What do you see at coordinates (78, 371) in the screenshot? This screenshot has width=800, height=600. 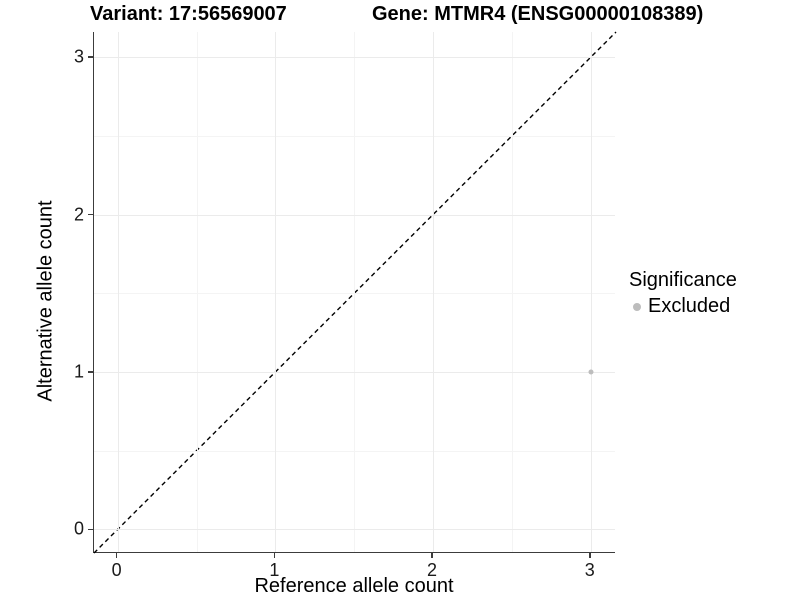 I see `y-tick-label: 1` at bounding box center [78, 371].